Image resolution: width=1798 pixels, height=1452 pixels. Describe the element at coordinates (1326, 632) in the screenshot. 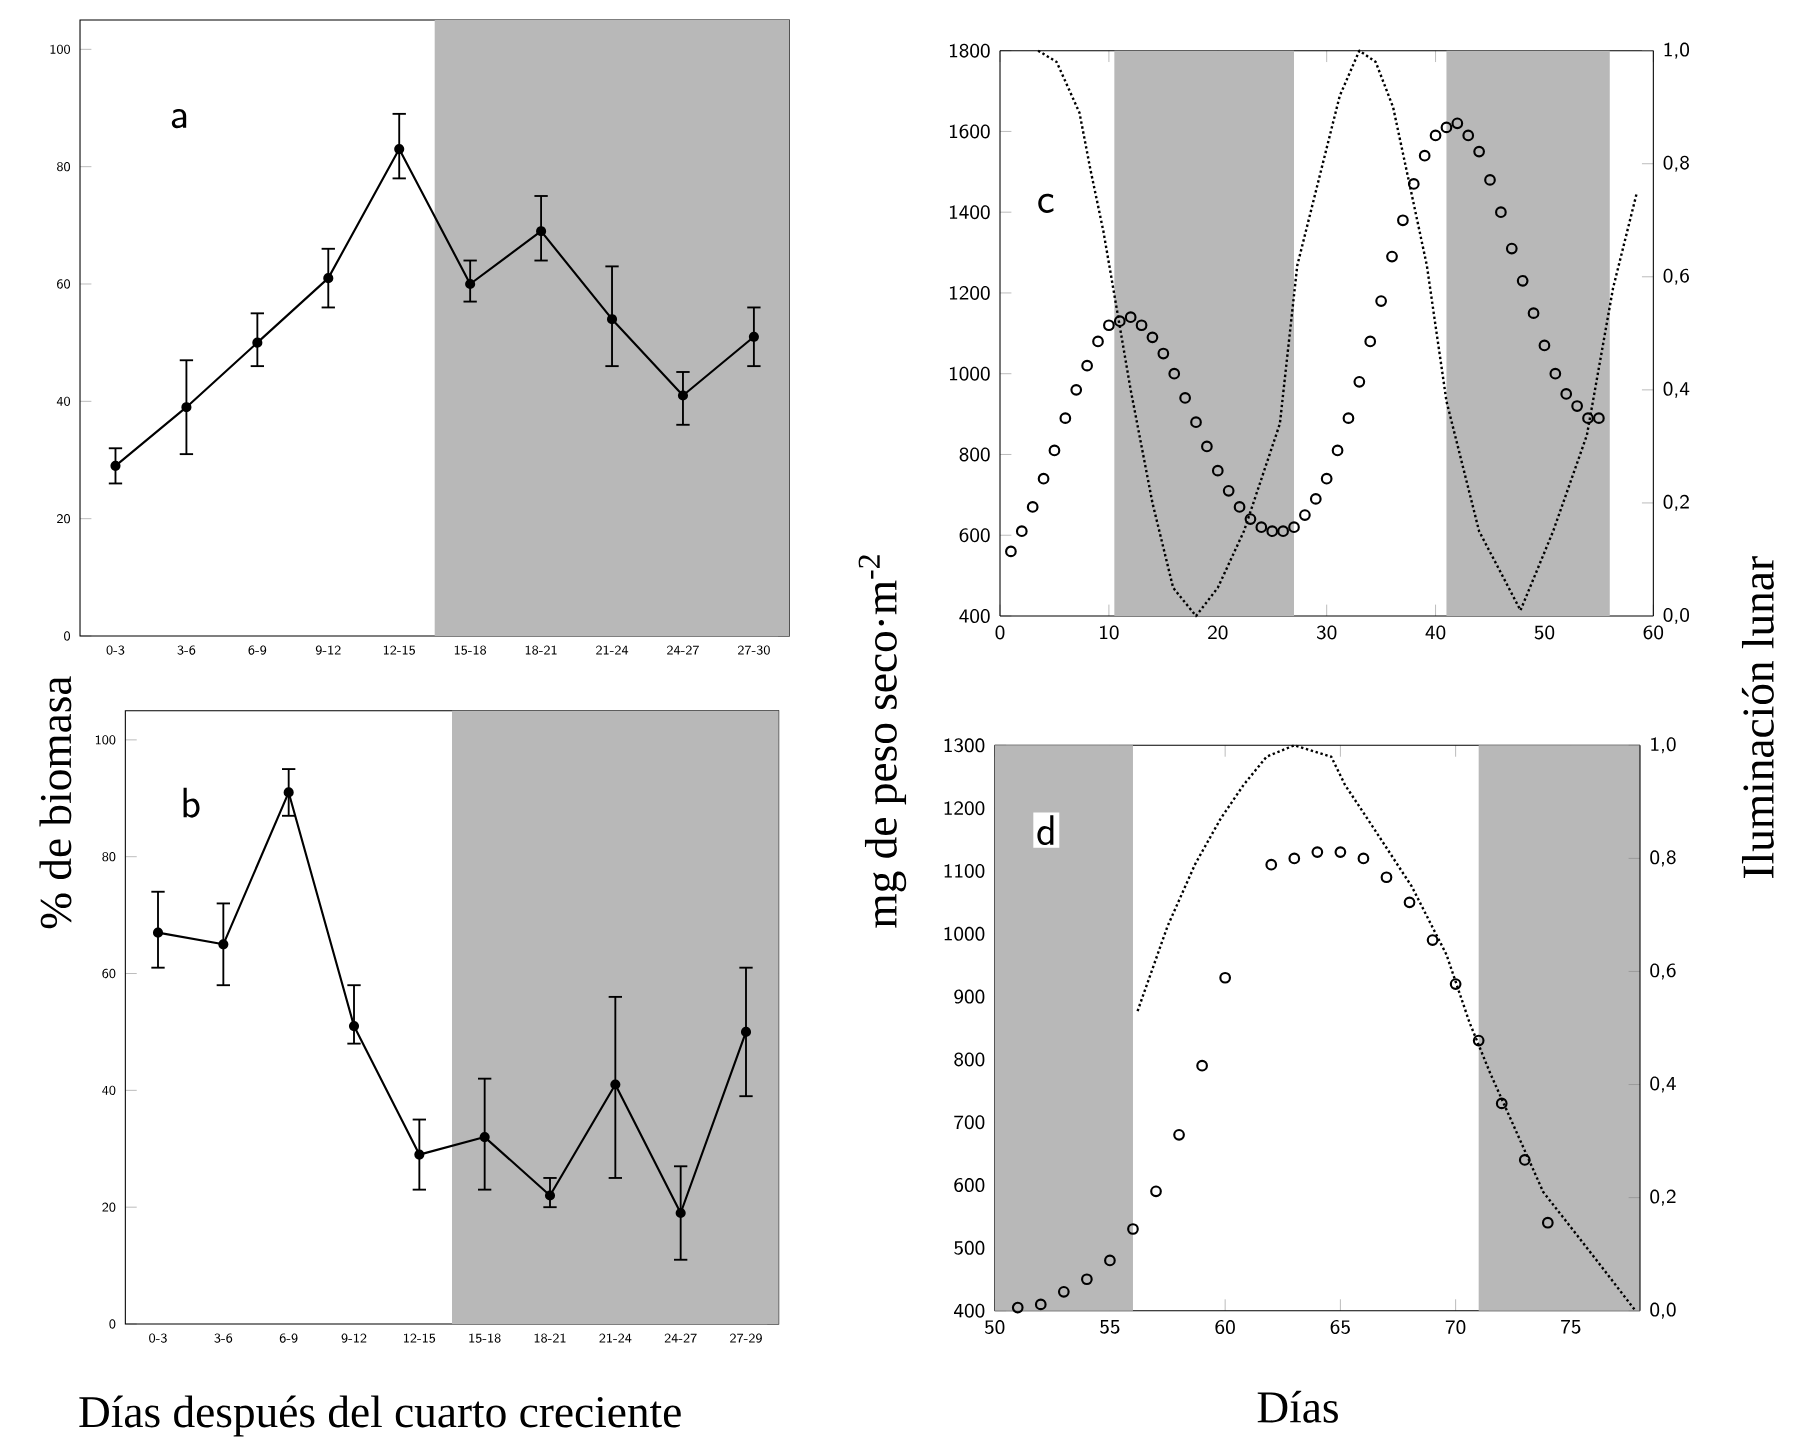

I see `x-tick-label: 30` at that location.